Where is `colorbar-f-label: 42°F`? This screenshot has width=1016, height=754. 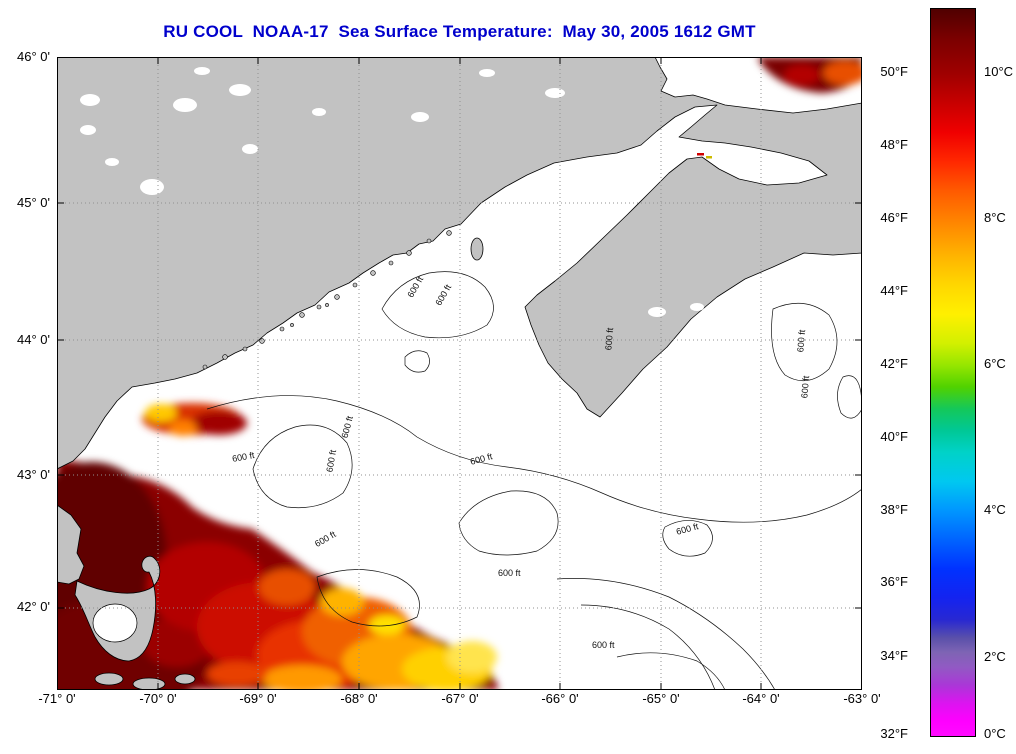
colorbar-f-label: 42°F is located at coordinates (894, 363).